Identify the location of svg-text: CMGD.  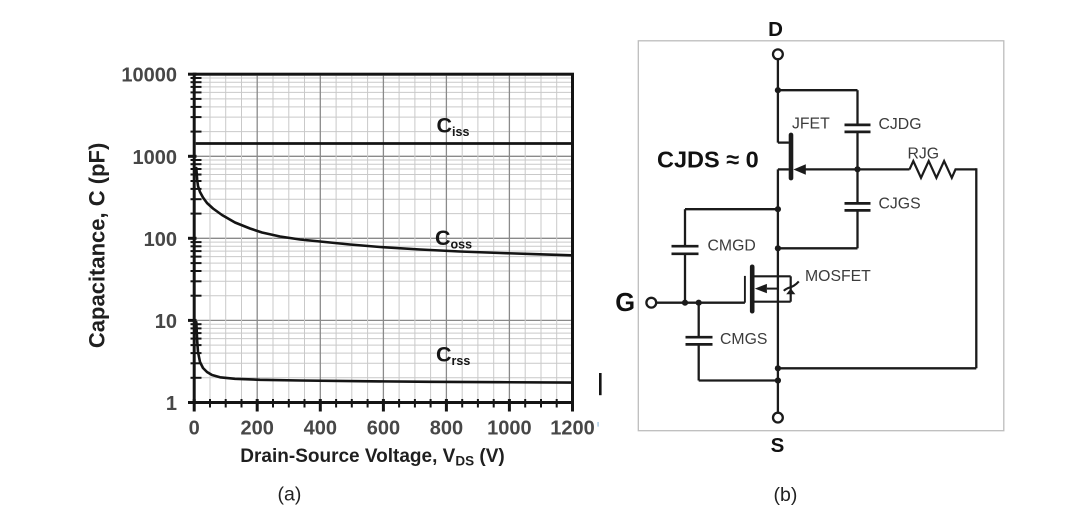
(732, 246).